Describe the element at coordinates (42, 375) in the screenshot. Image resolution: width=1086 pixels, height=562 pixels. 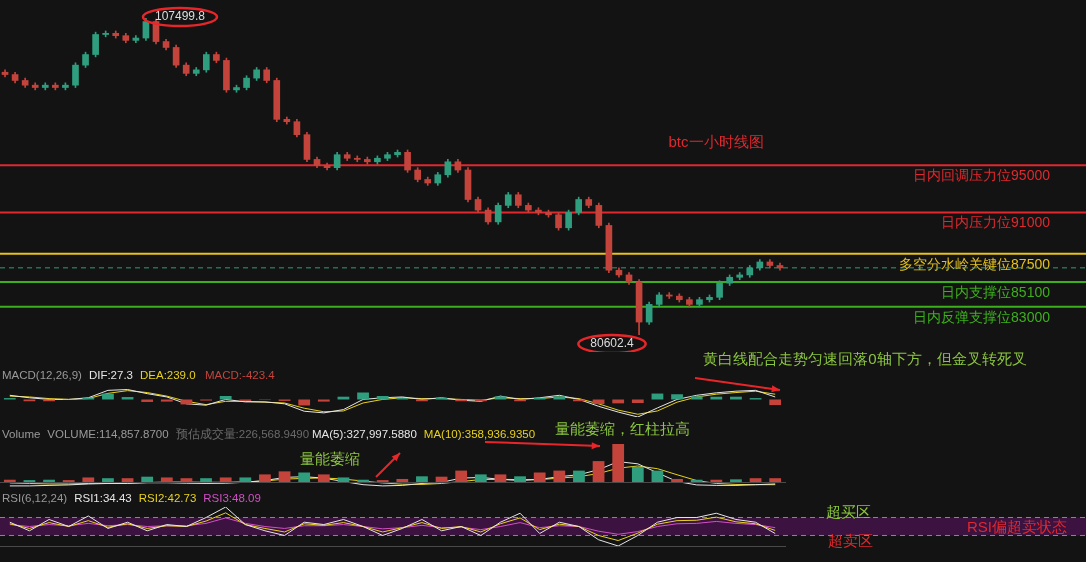
I see `chart-title: MACD(12,26,9)` at that location.